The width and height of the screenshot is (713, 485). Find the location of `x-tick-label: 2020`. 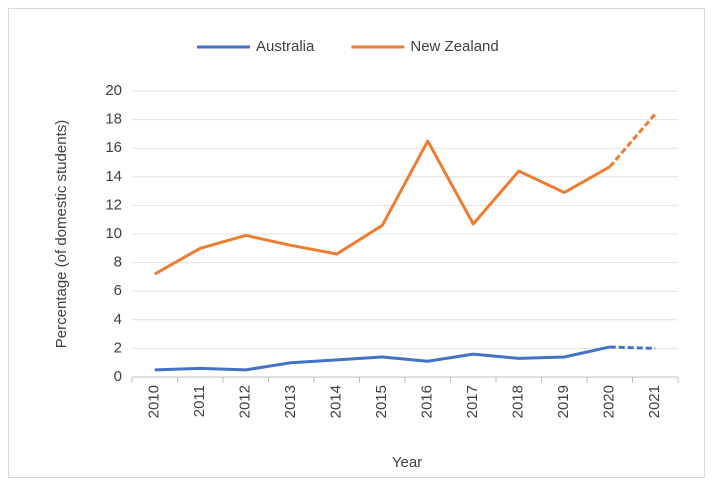

x-tick-label: 2020 is located at coordinates (609, 401).